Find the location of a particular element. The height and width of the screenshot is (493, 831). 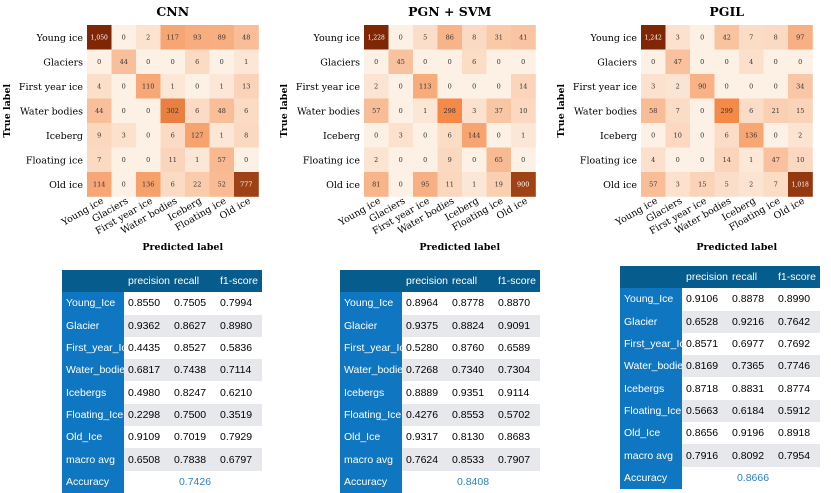

metric-value: 0.6210 is located at coordinates (239, 392).